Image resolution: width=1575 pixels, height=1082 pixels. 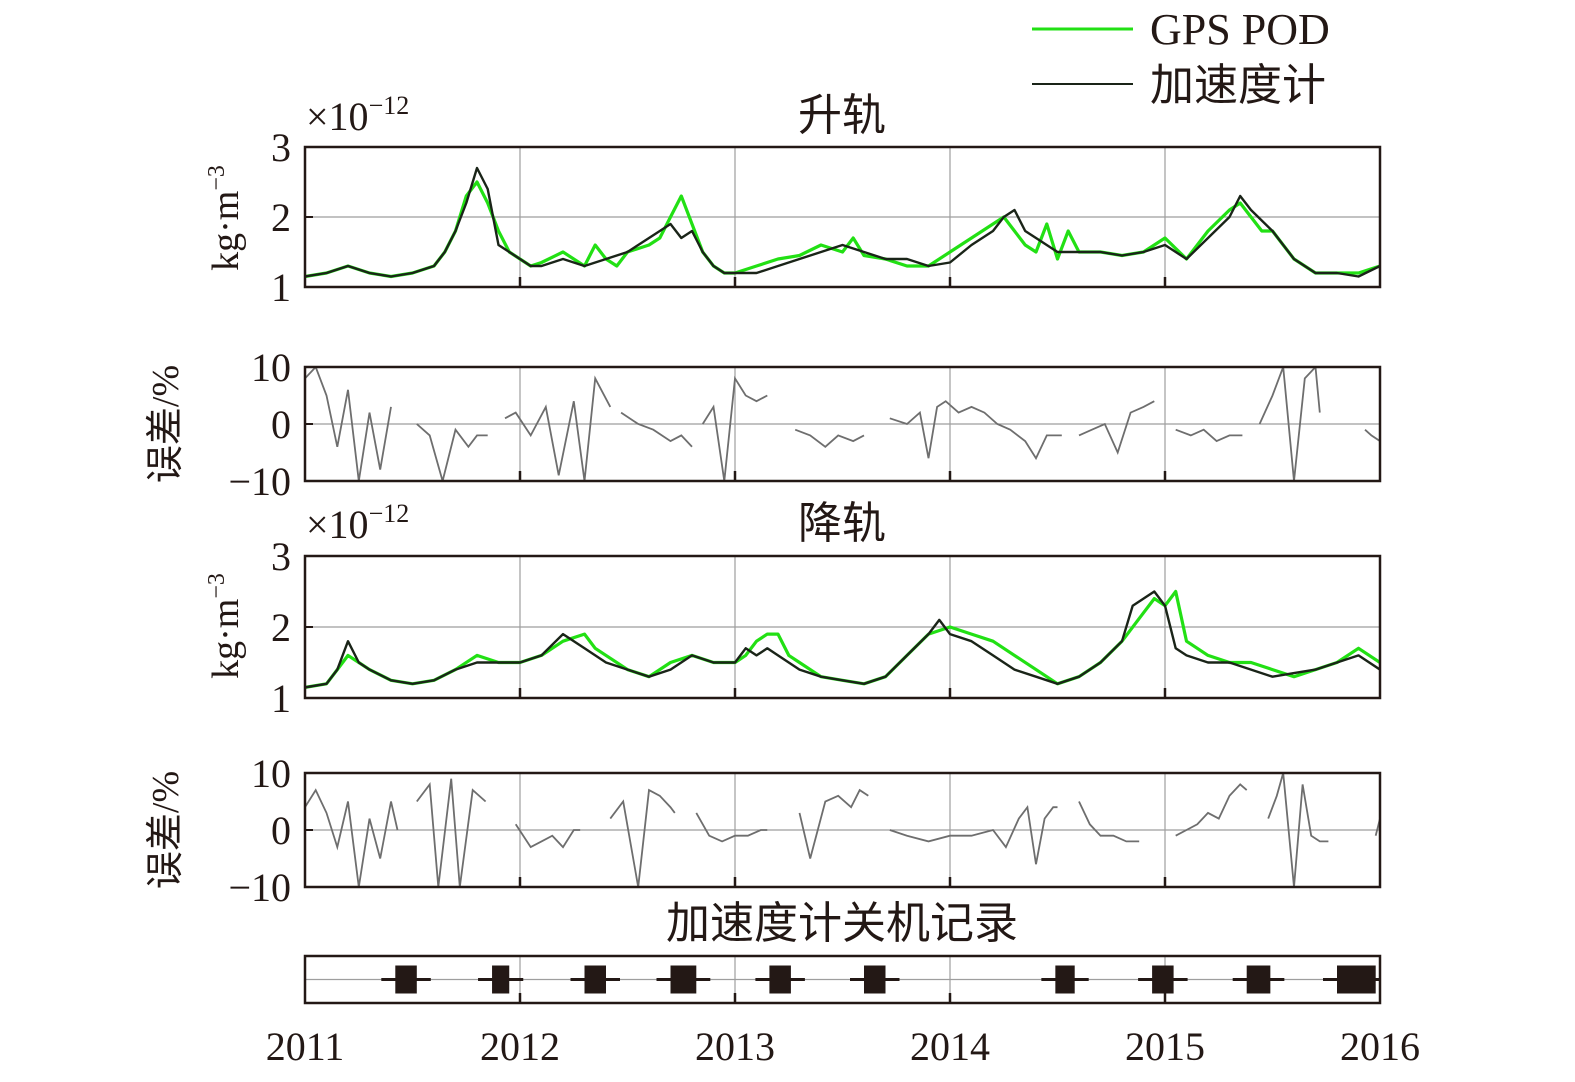 What do you see at coordinates (217, 586) in the screenshot?
I see `desc-density-ylabel-power: −3` at bounding box center [217, 586].